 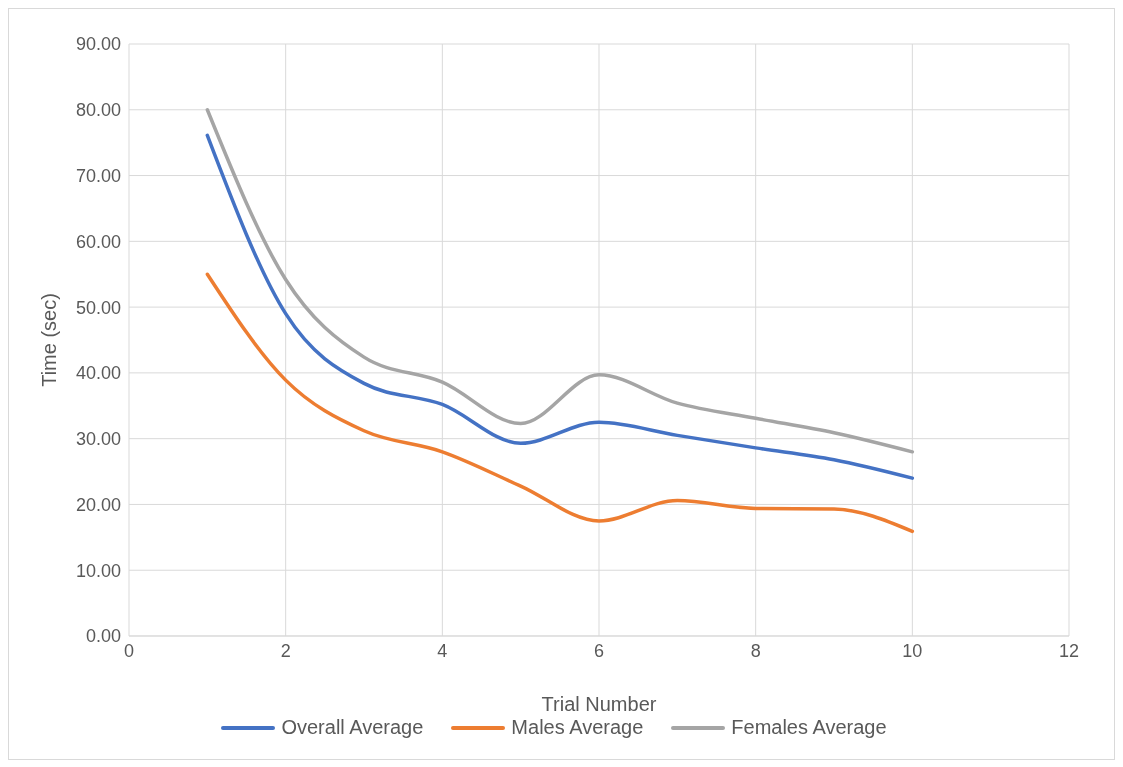 I want to click on y-tick-label: 0.00, so click(x=103, y=636).